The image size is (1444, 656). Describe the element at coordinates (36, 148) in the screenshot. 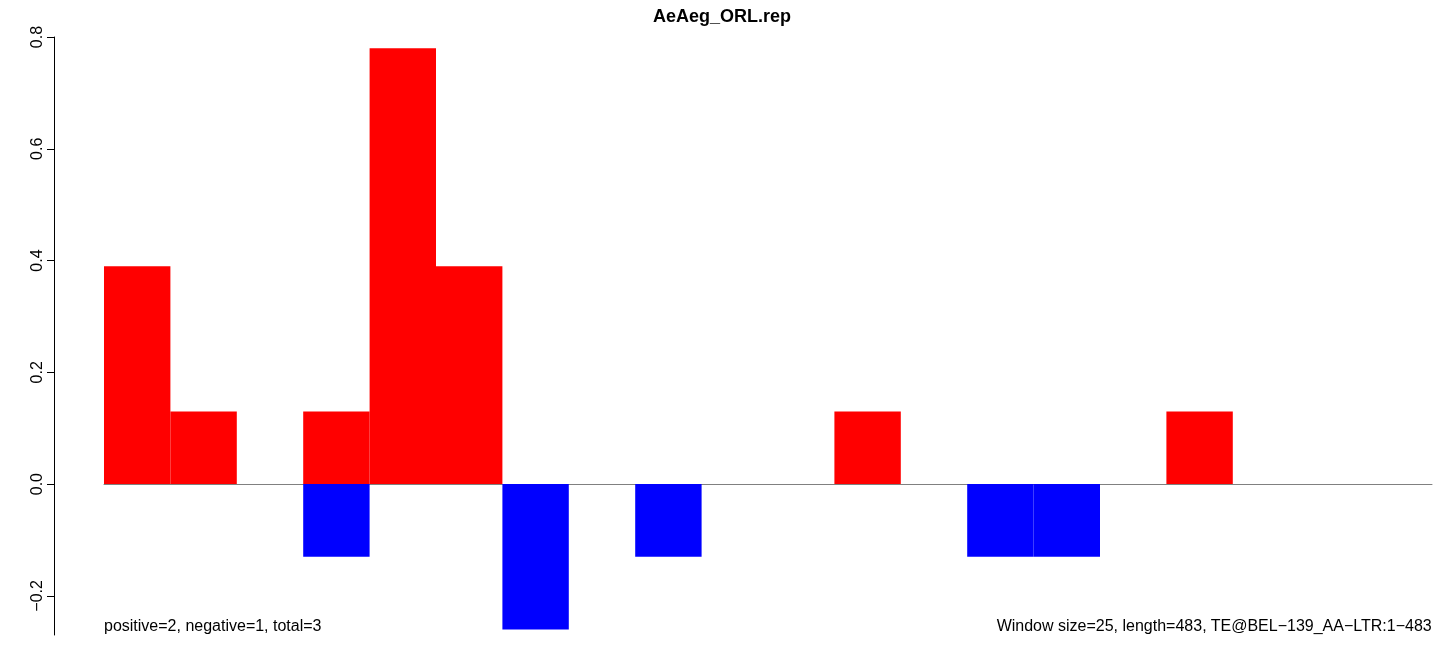

I see `y-tick-label: 0.6` at that location.